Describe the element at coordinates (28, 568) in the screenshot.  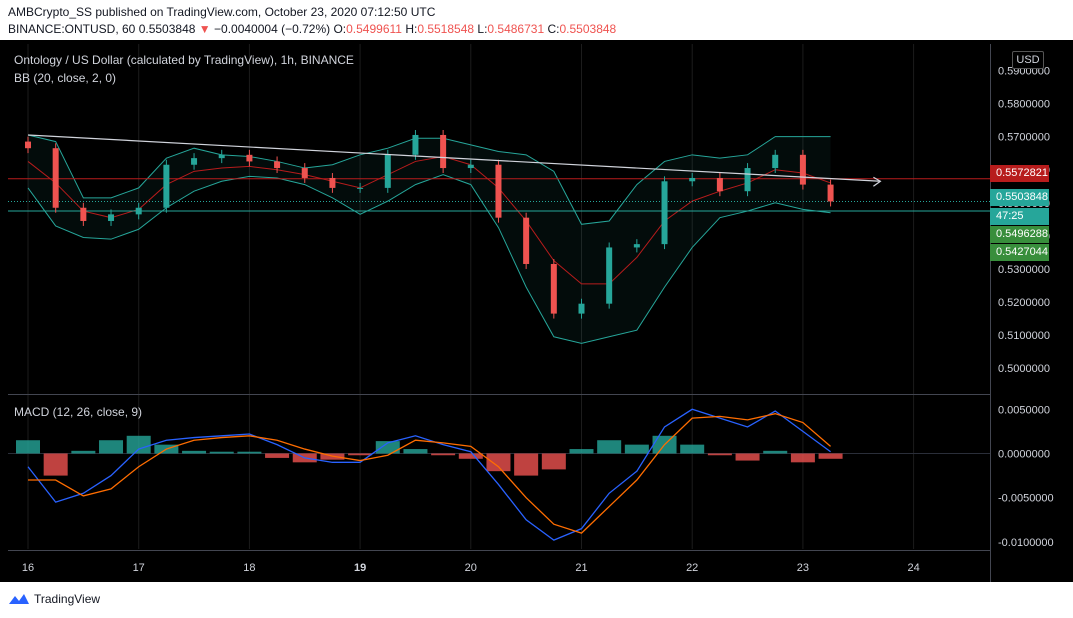
I see `time-tick-label: 16` at that location.